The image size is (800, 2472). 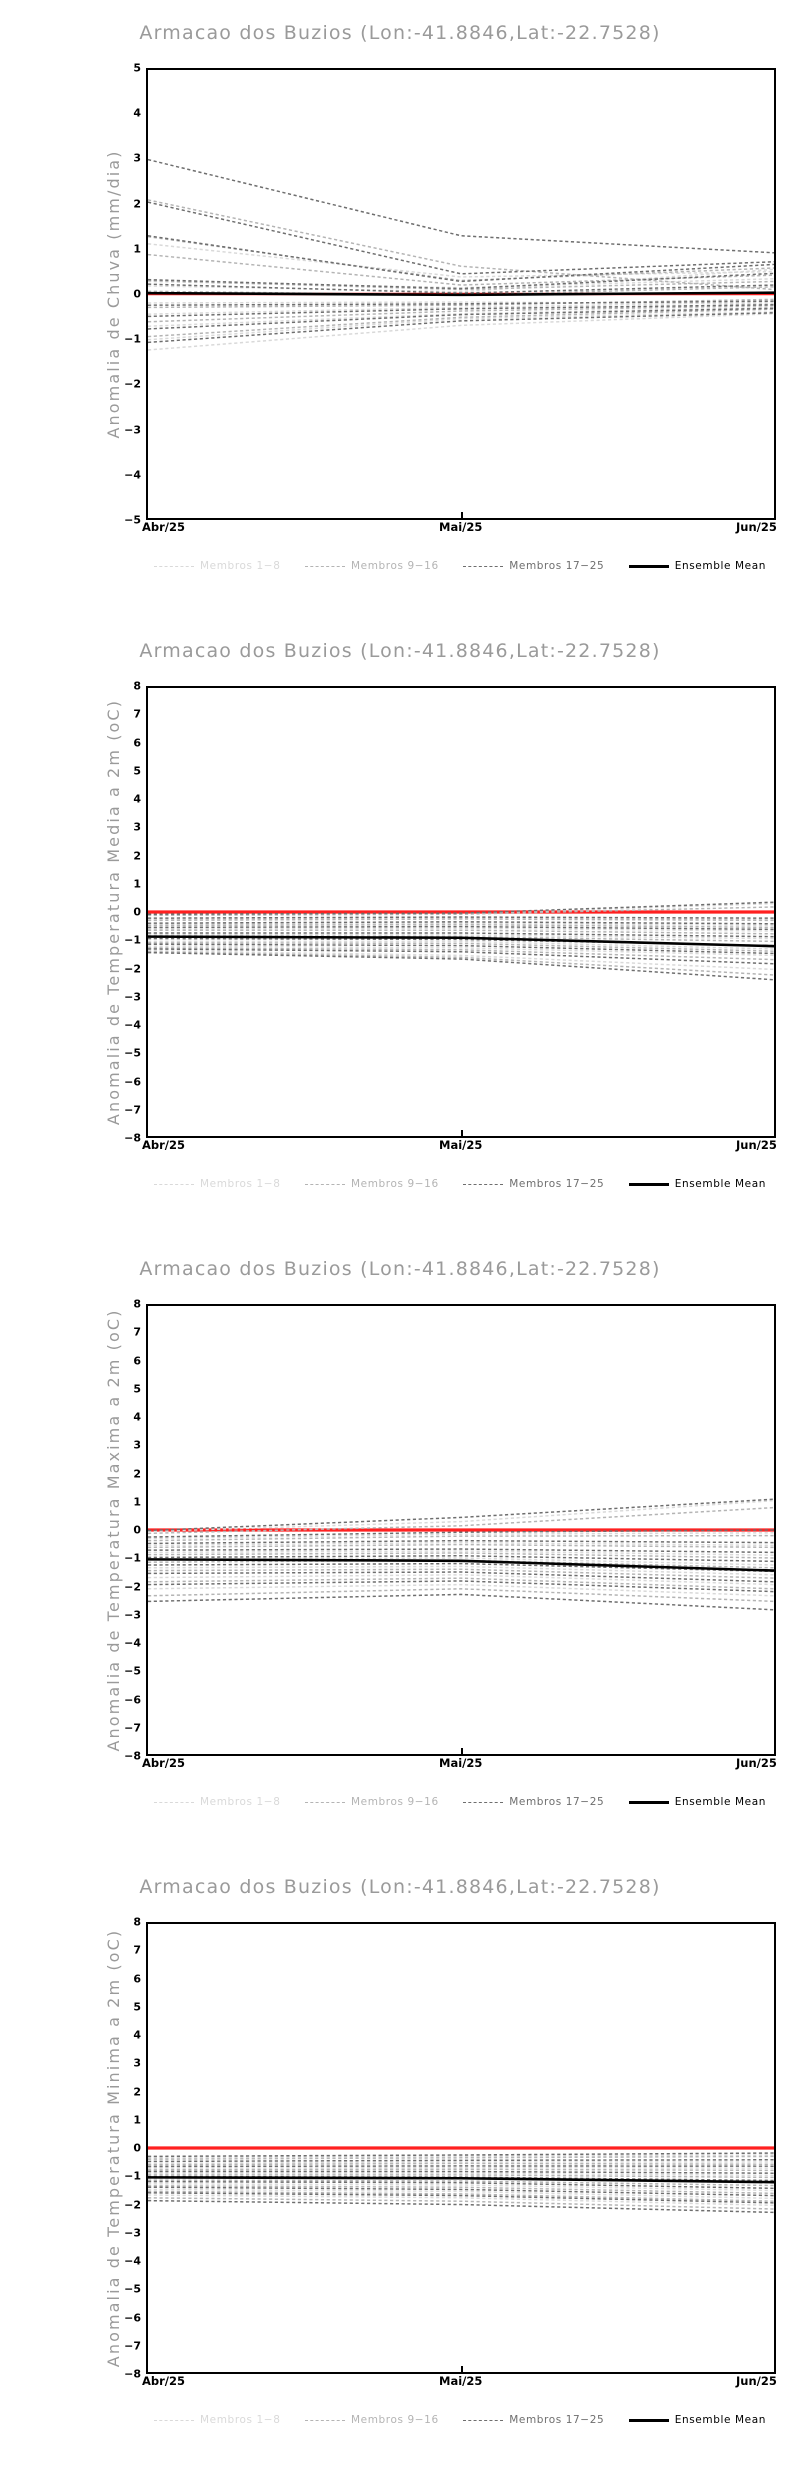 What do you see at coordinates (132, 2261) in the screenshot?
I see `y-tick-label: −4` at bounding box center [132, 2261].